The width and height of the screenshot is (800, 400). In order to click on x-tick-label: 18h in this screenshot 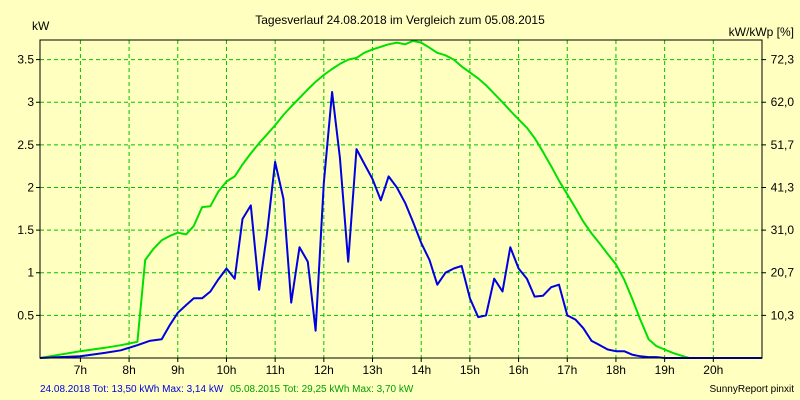, I will do `click(616, 370)`.